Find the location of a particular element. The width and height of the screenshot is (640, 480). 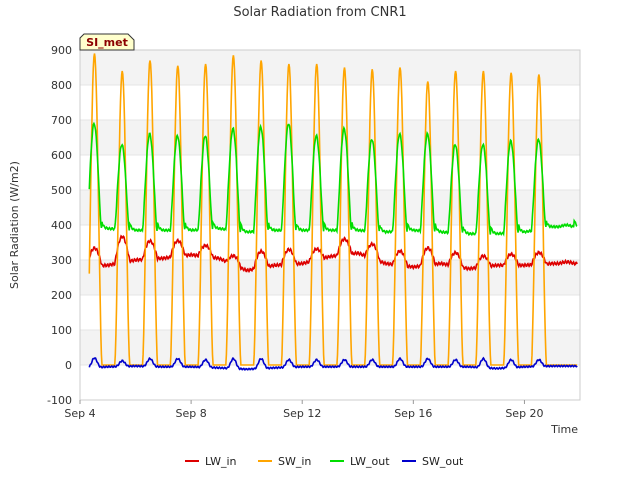

y-tick-label: 400 is located at coordinates (61, 225).